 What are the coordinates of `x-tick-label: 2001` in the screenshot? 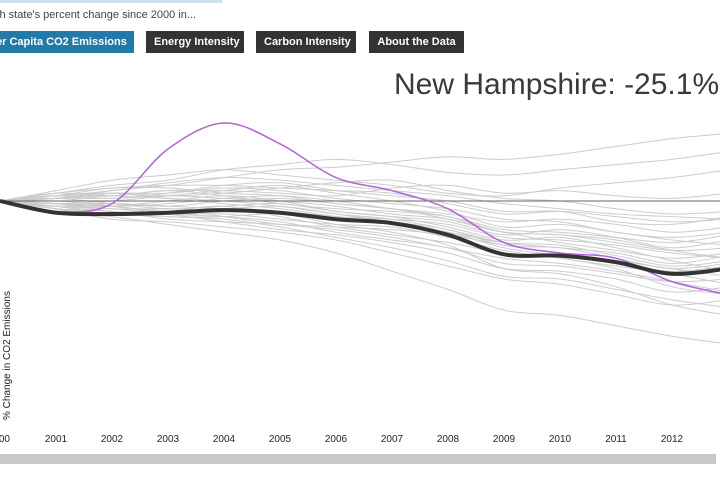 It's located at (56, 439).